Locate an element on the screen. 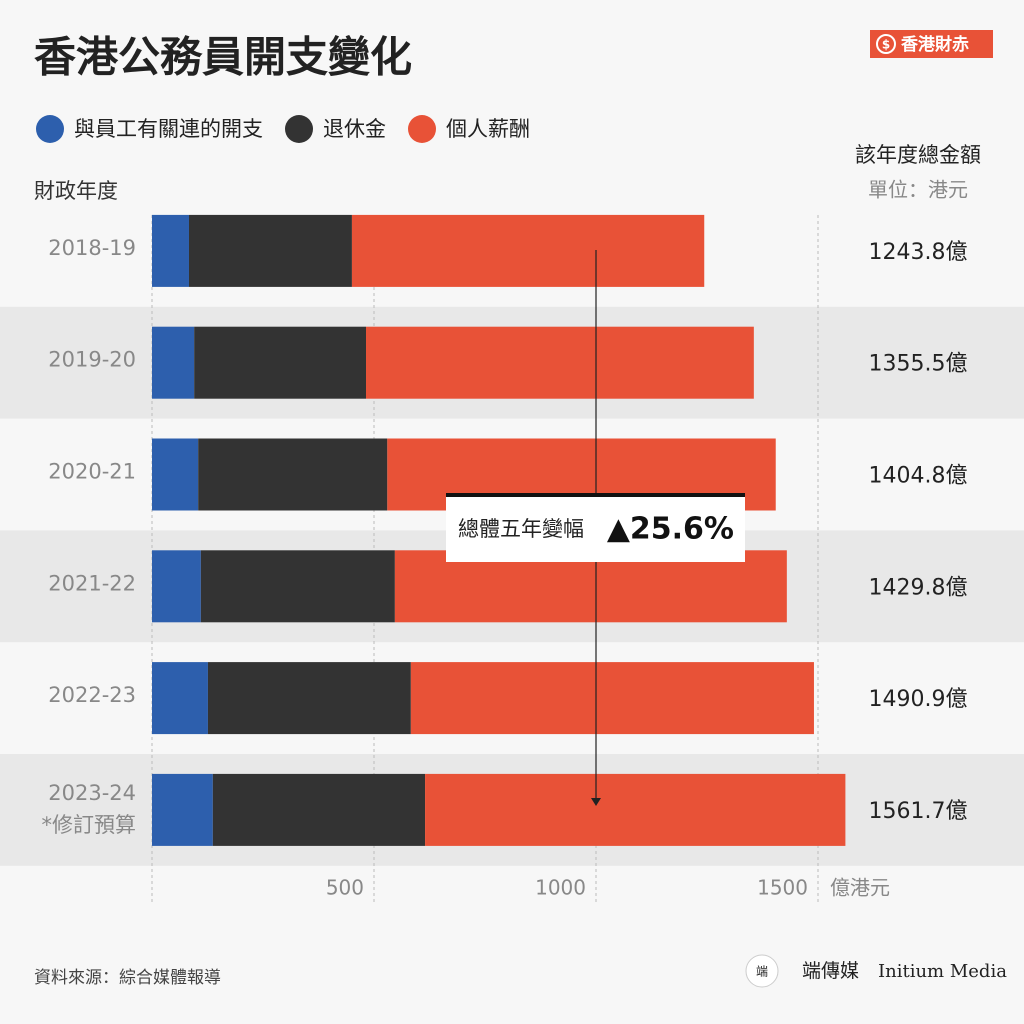 This screenshot has width=1024, height=1024. y-tick-label: 2018-19 is located at coordinates (92, 248).